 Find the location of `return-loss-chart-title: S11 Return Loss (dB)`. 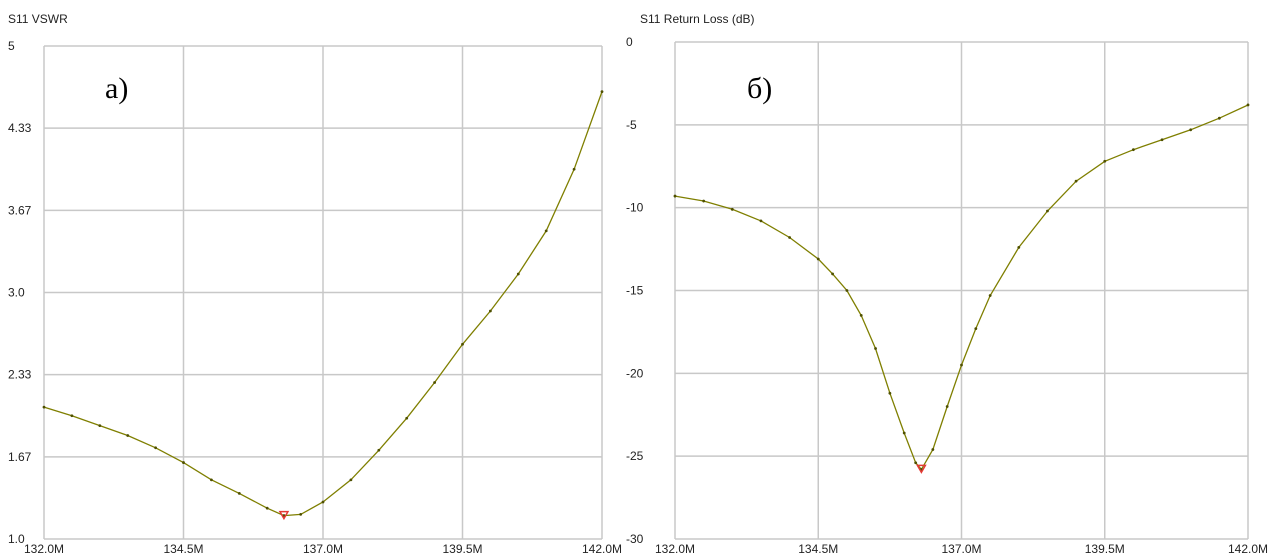

return-loss-chart-title: S11 Return Loss (dB) is located at coordinates (697, 19).